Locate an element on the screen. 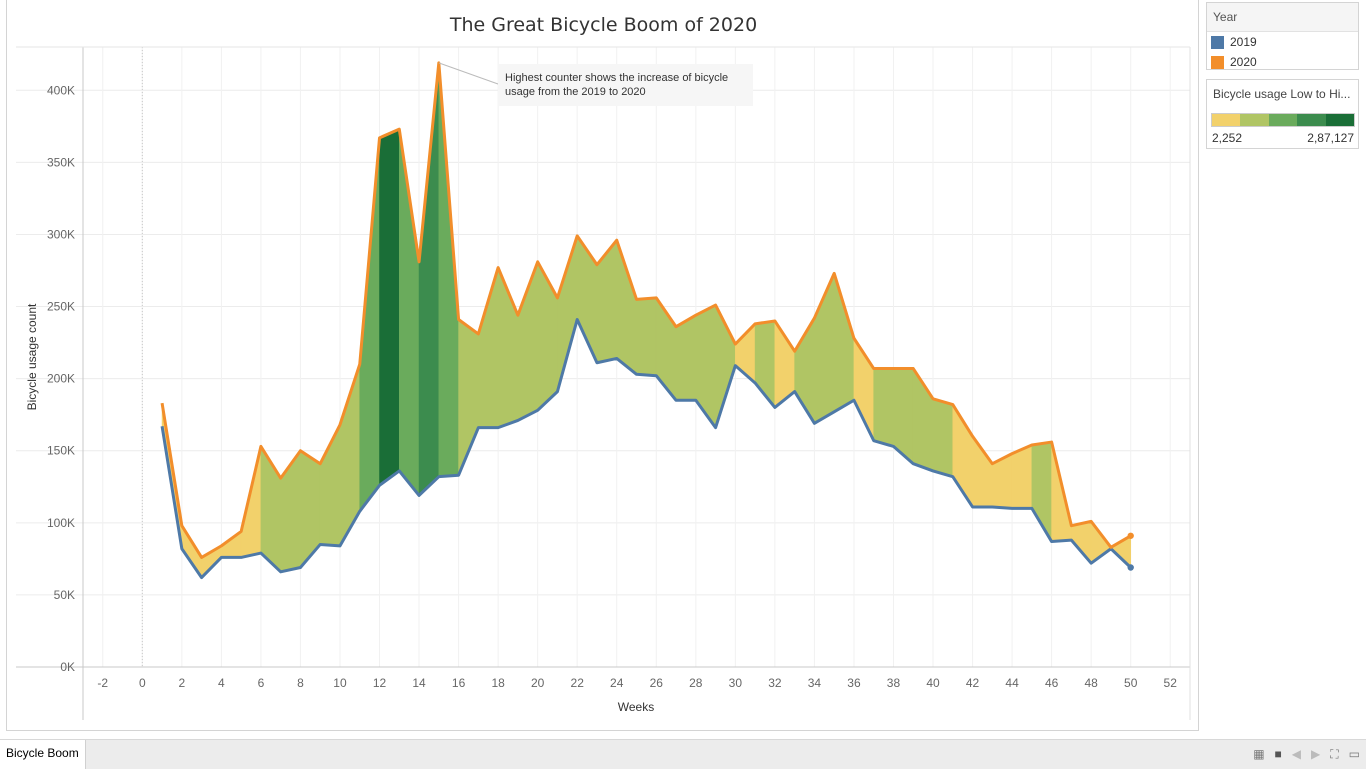 The height and width of the screenshot is (769, 1366). x-tick-label: 20 is located at coordinates (538, 683).